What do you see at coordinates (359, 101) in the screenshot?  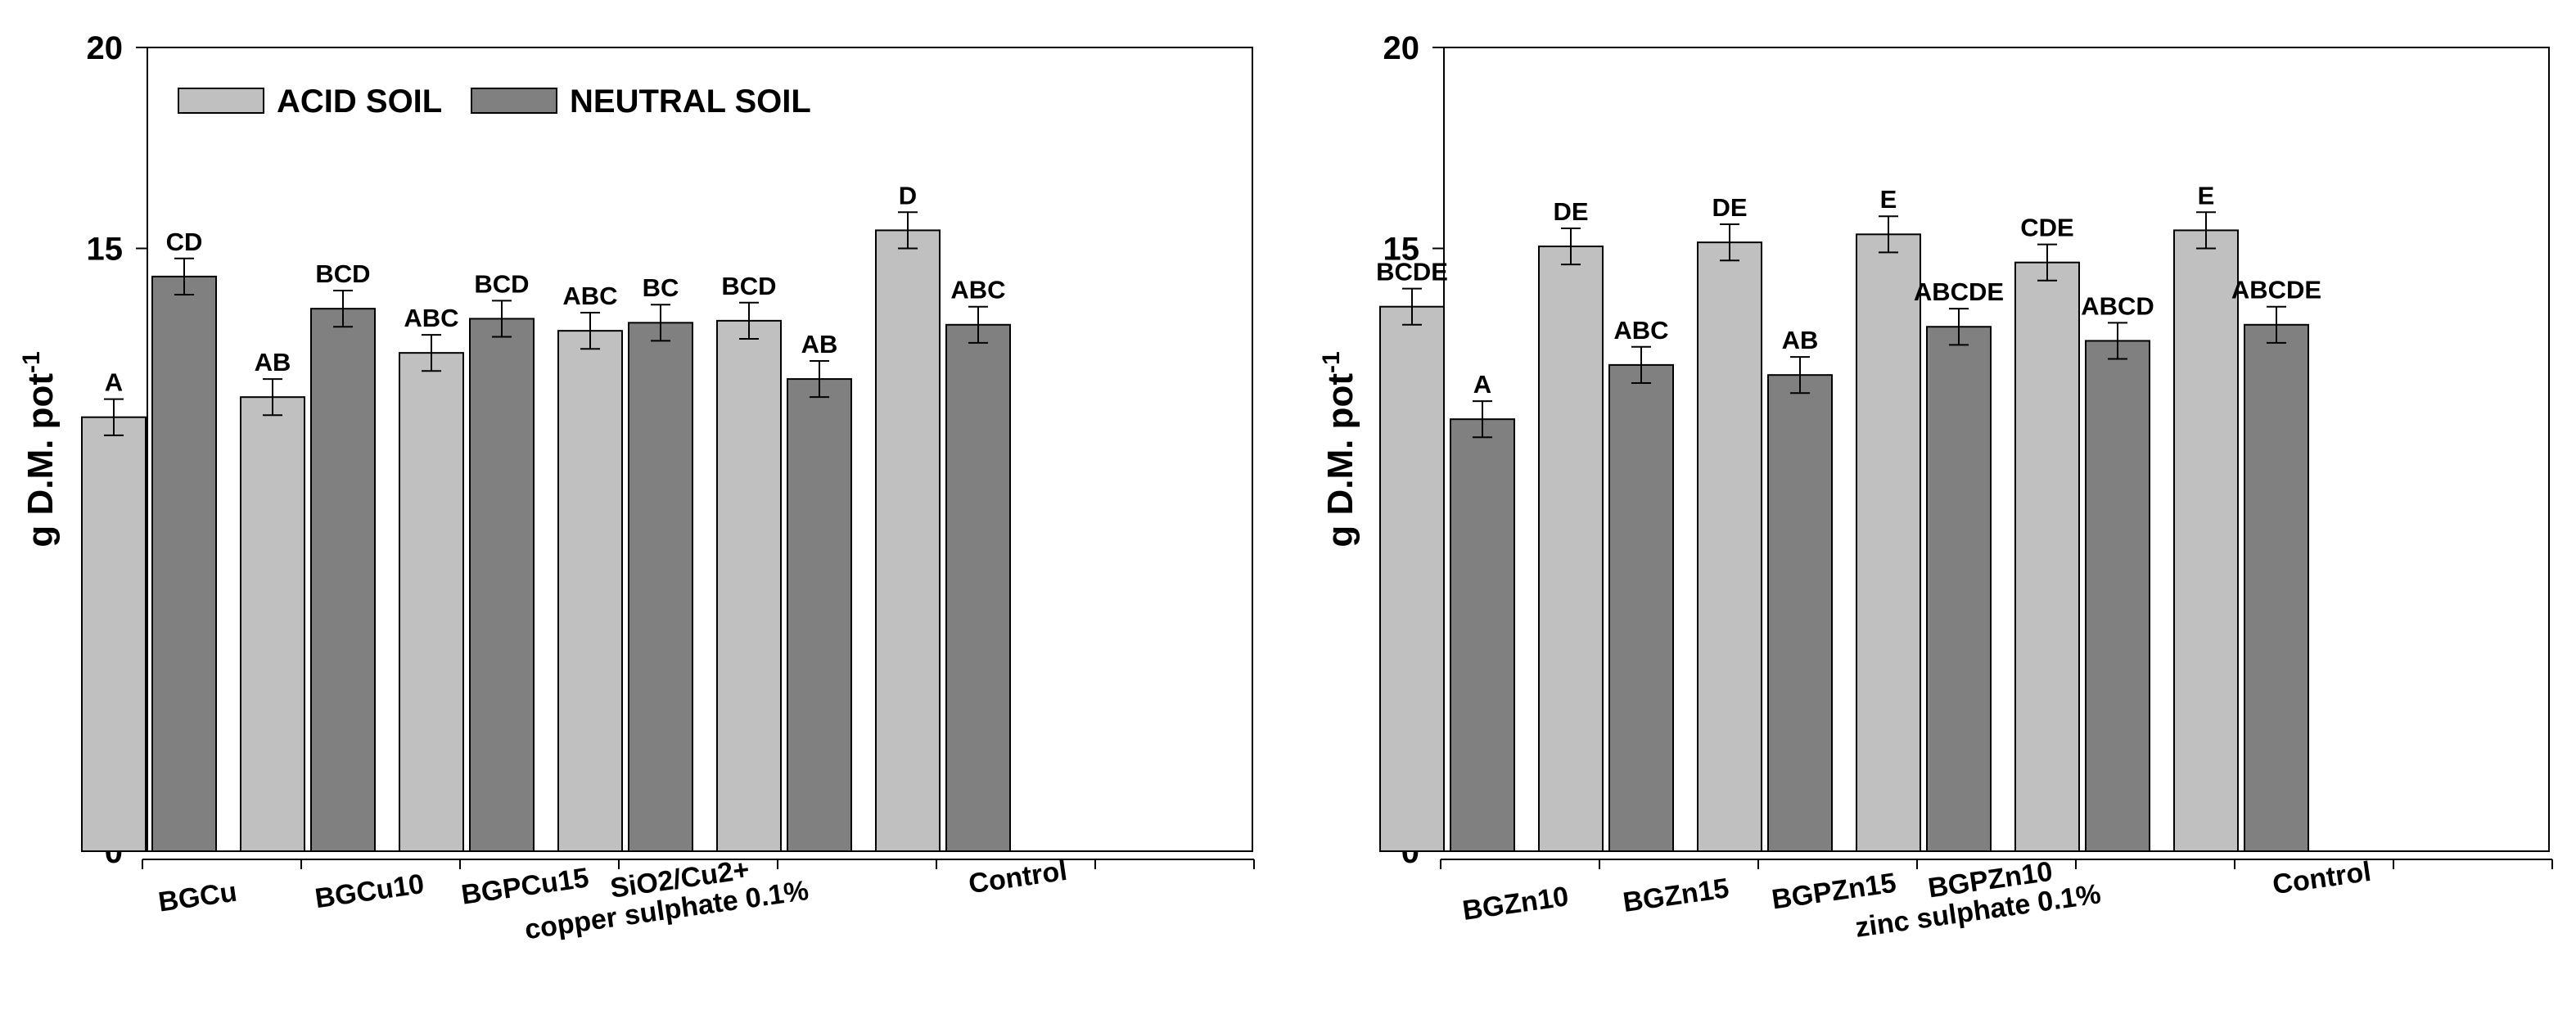 I see `legend-label: ACID SOIL` at bounding box center [359, 101].